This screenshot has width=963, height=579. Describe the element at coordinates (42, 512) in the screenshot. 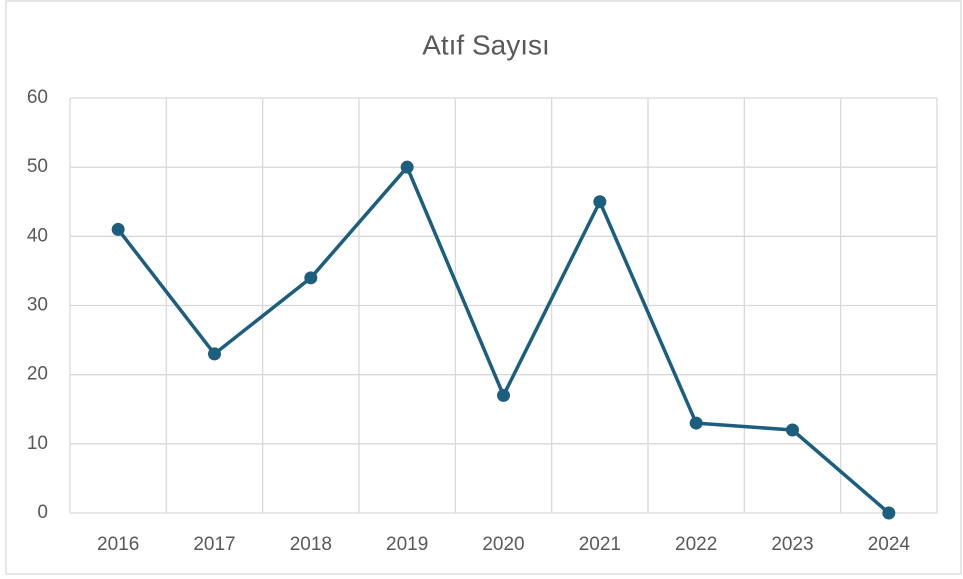

I see `y-tick-label: 0` at that location.